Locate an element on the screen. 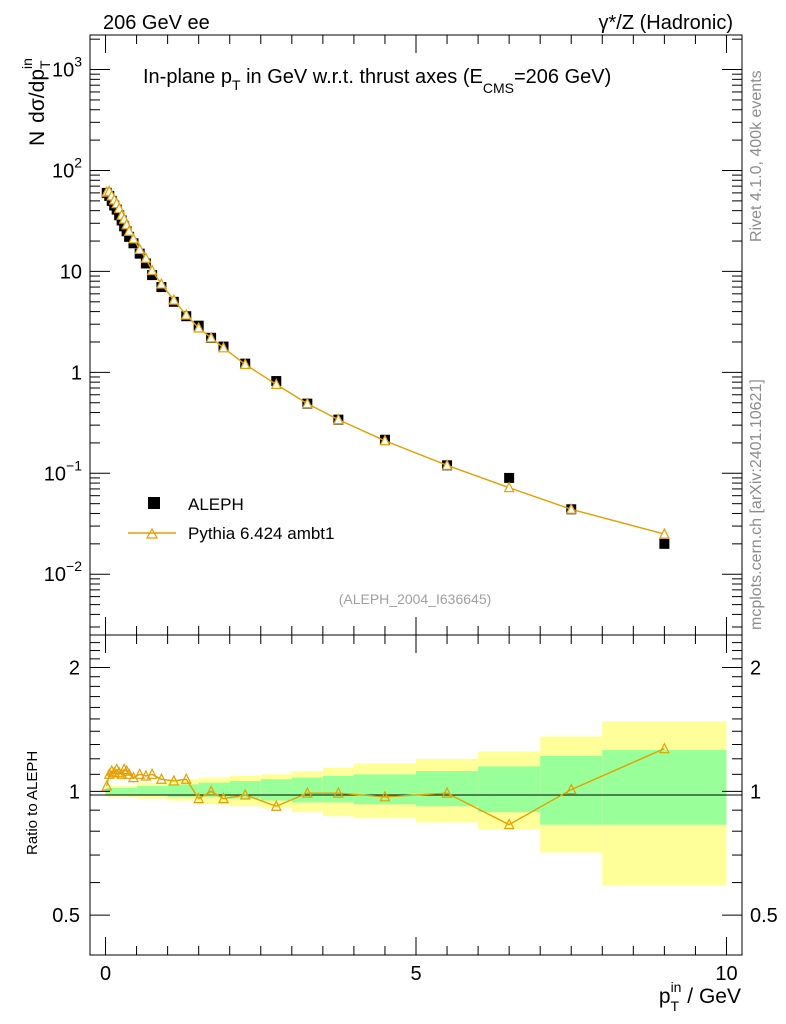 The width and height of the screenshot is (786, 1024). ratio-y-tick-label-right: 2 is located at coordinates (755, 669).